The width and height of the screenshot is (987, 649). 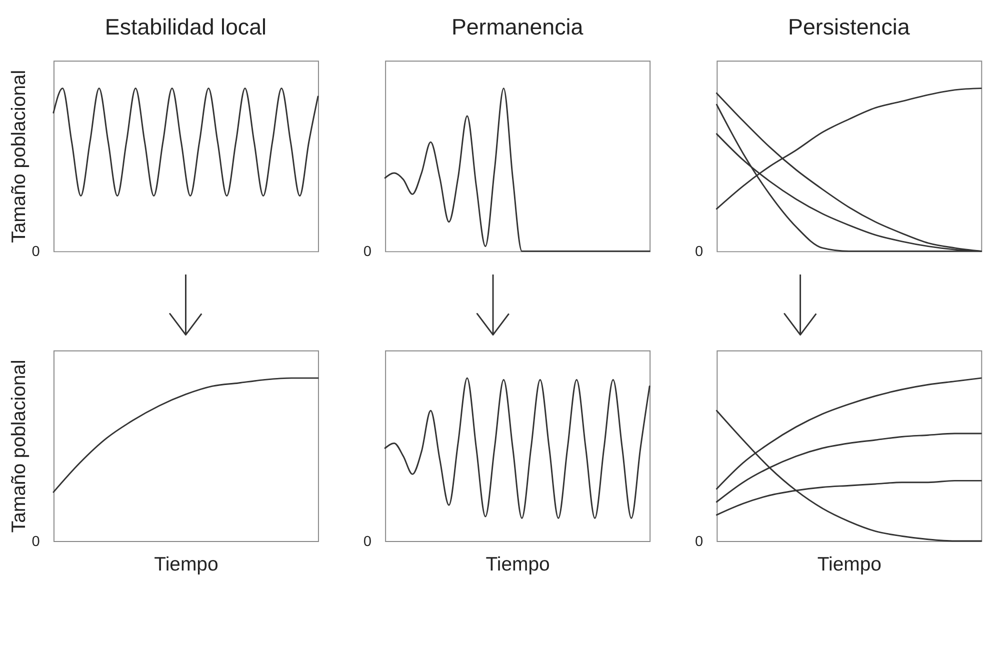 I want to click on chart-title: Permanencia, so click(x=517, y=27).